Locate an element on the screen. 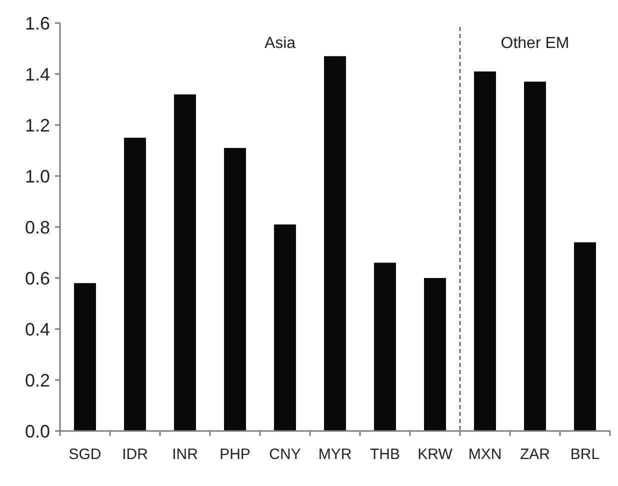 This screenshot has height=486, width=618. y-tick-label: 1.4 is located at coordinates (37, 74).